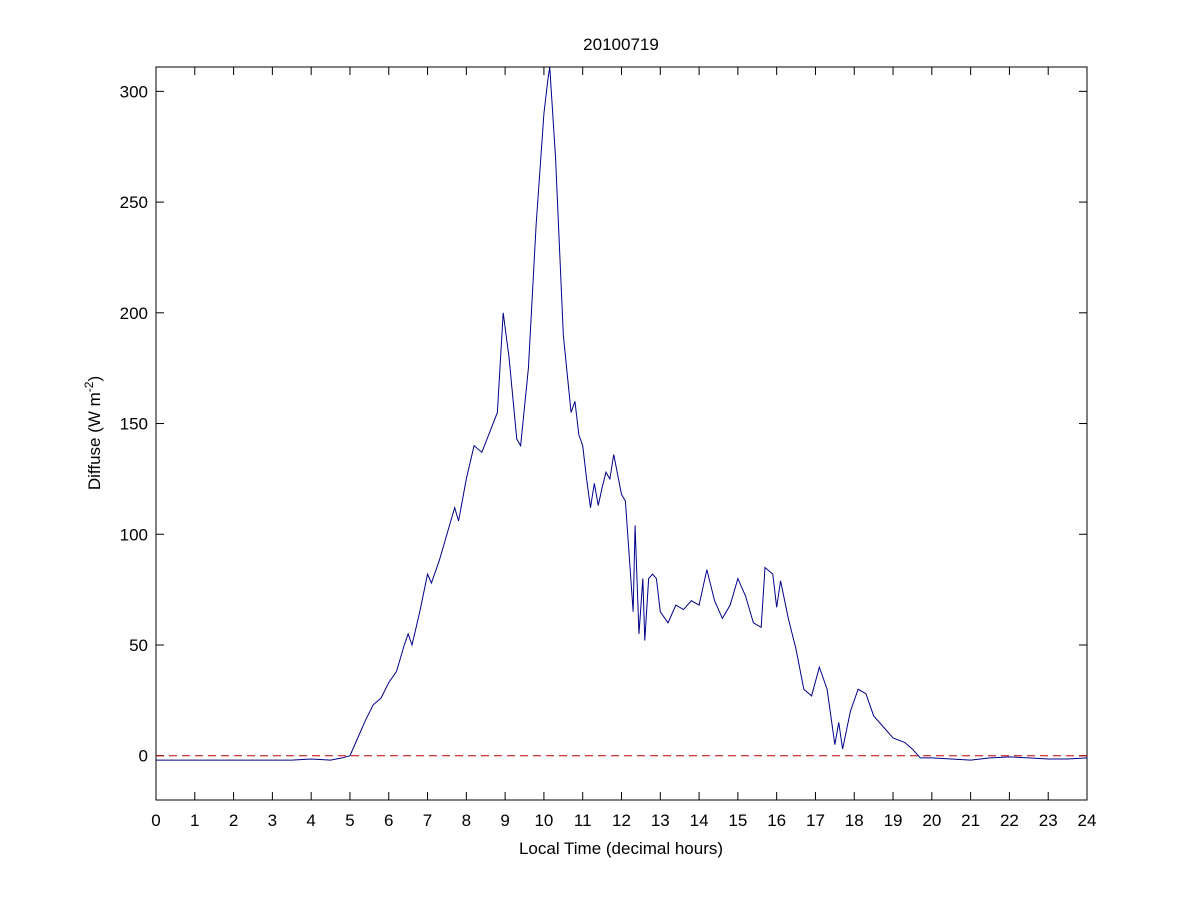 The height and width of the screenshot is (900, 1201). I want to click on x-tick-label: 18, so click(854, 820).